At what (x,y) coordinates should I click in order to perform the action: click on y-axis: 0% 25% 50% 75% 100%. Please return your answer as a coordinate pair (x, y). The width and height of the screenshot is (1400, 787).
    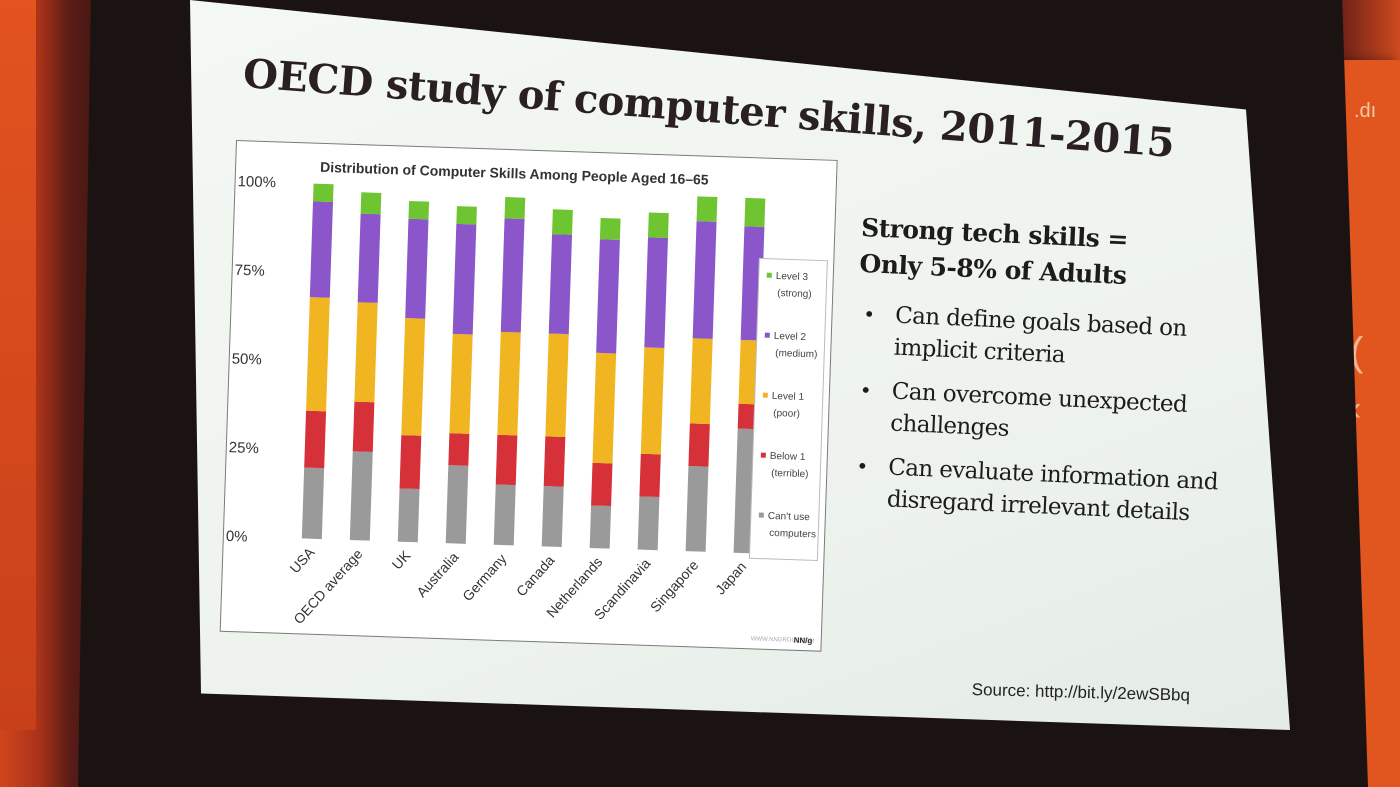
    Looking at the image, I should click on (251, 359).